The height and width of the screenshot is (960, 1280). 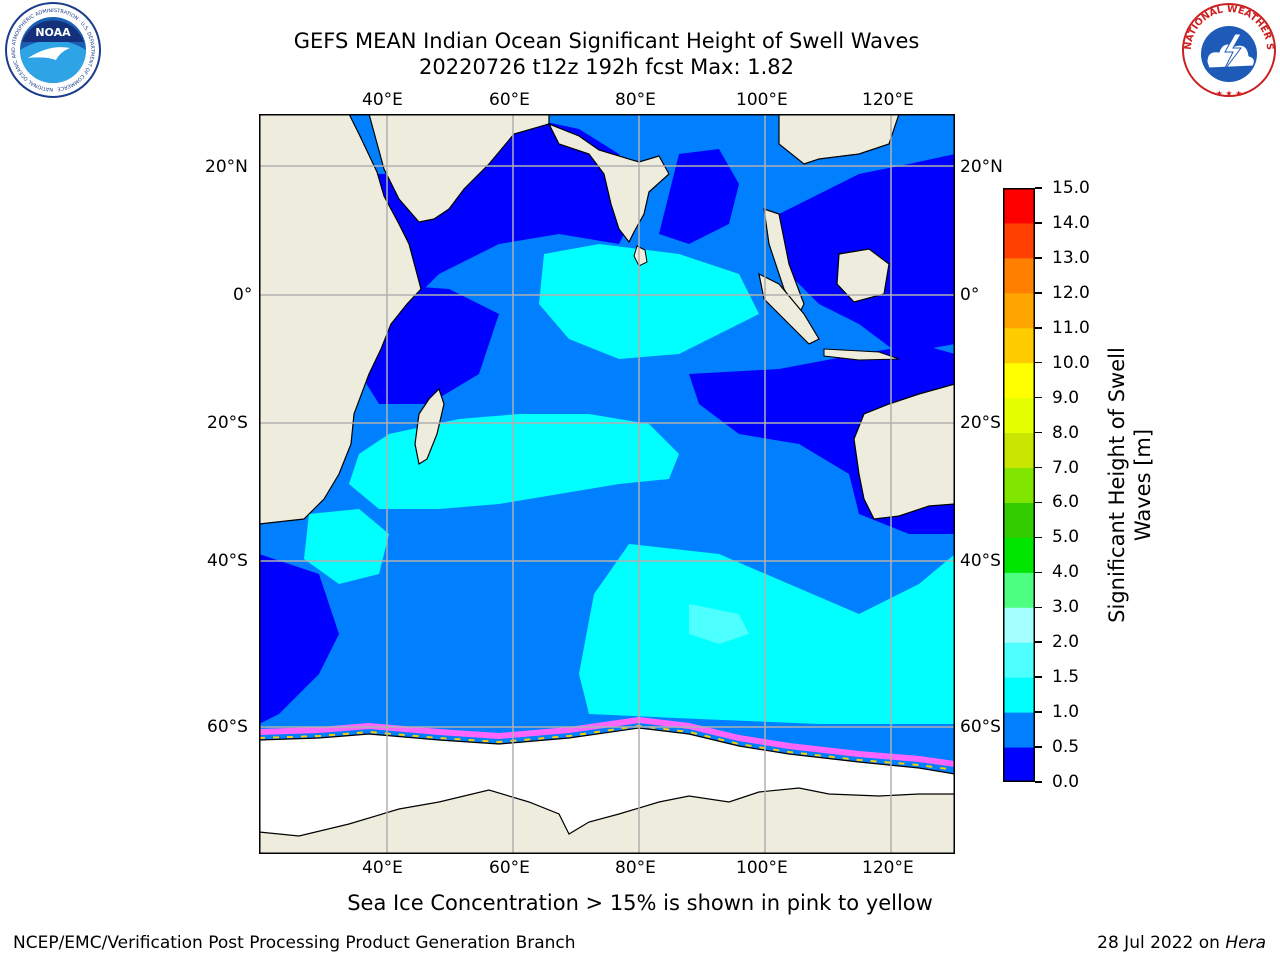 What do you see at coordinates (459, 168) in the screenshot?
I see `arabia-land` at bounding box center [459, 168].